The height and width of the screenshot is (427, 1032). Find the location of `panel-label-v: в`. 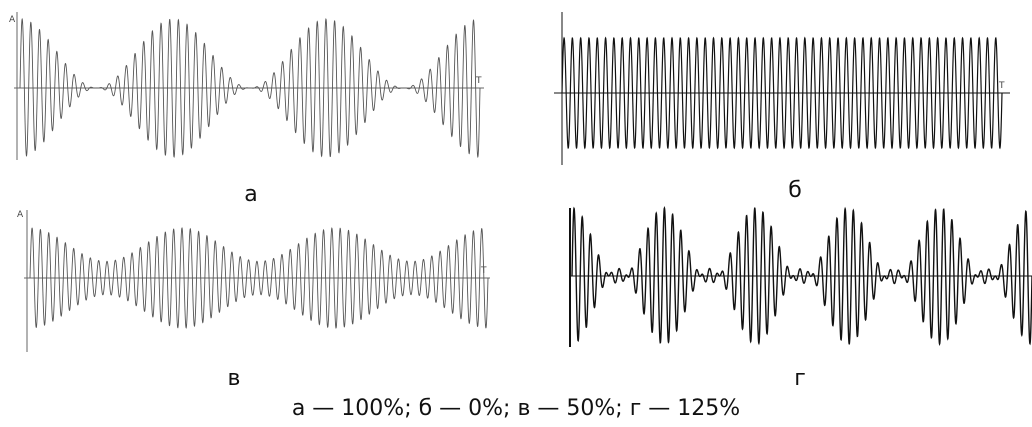

panel-label-v: в is located at coordinates (234, 378).